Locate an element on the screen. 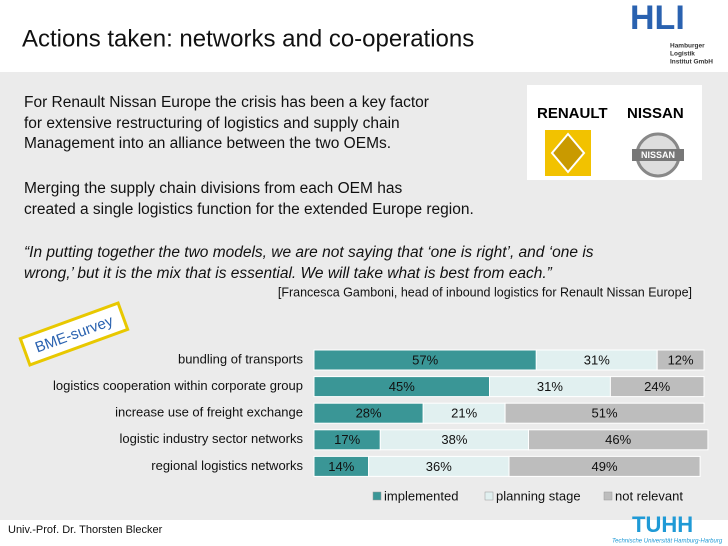 This screenshot has width=728, height=546. value-label: 21% is located at coordinates (464, 413).